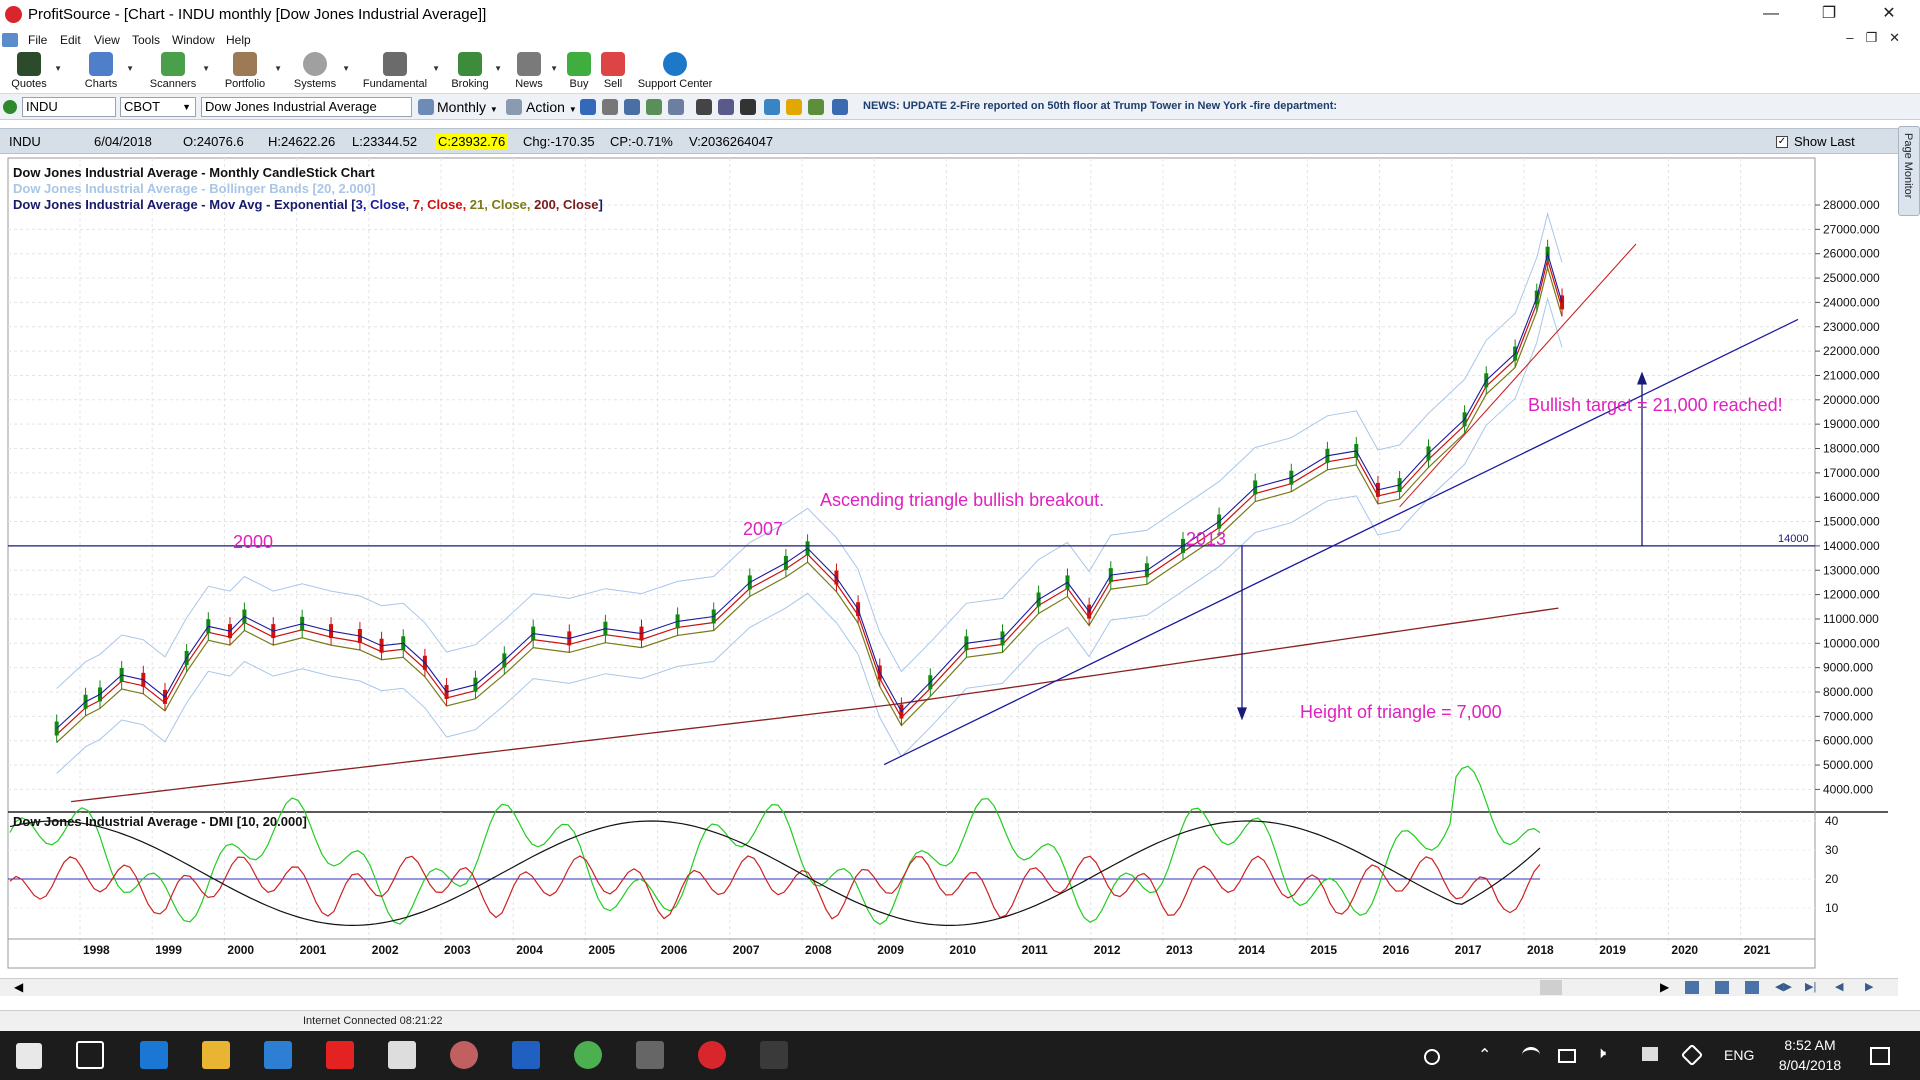 This screenshot has width=1920, height=1080. I want to click on print-icon, so click(632, 107).